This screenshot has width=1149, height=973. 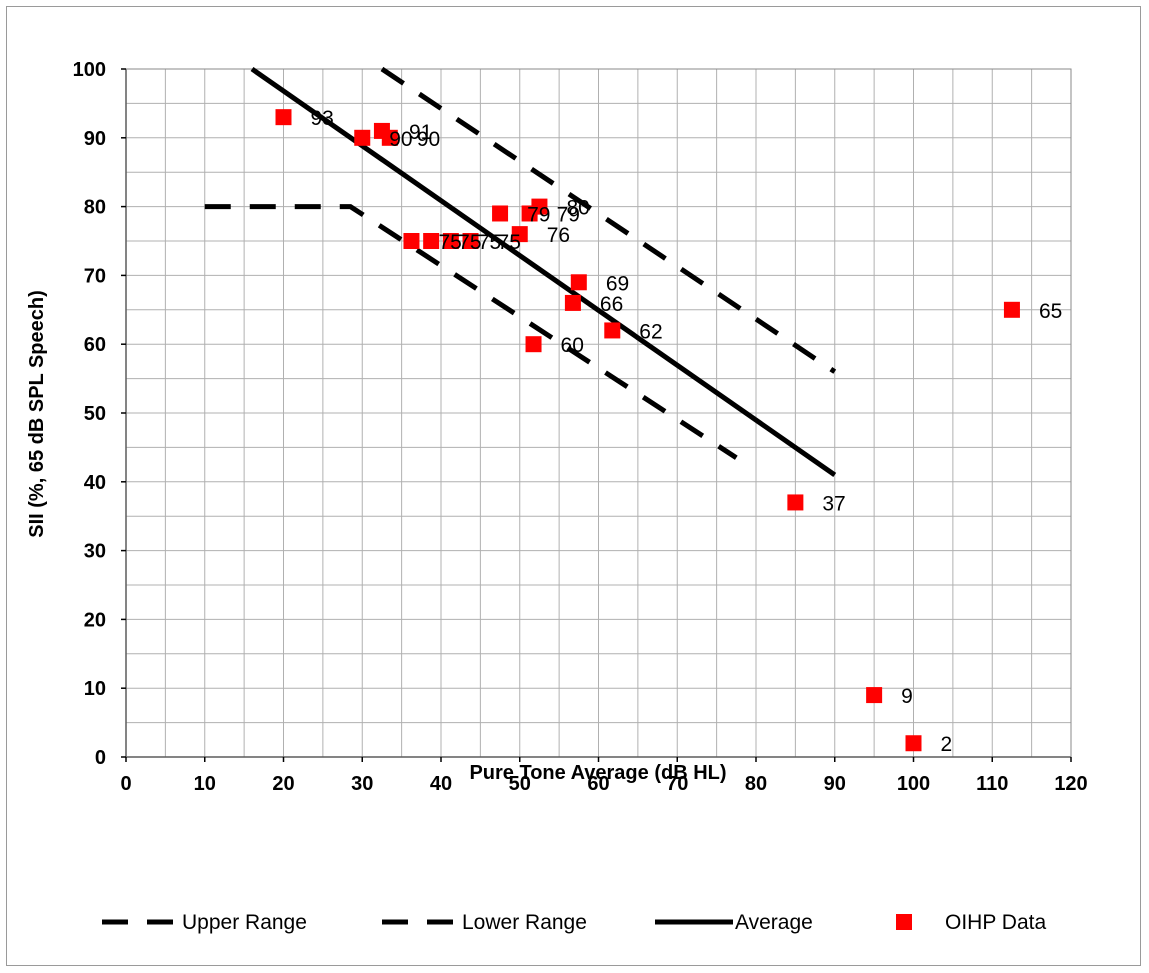 What do you see at coordinates (572, 345) in the screenshot?
I see `data-point-label: 60` at bounding box center [572, 345].